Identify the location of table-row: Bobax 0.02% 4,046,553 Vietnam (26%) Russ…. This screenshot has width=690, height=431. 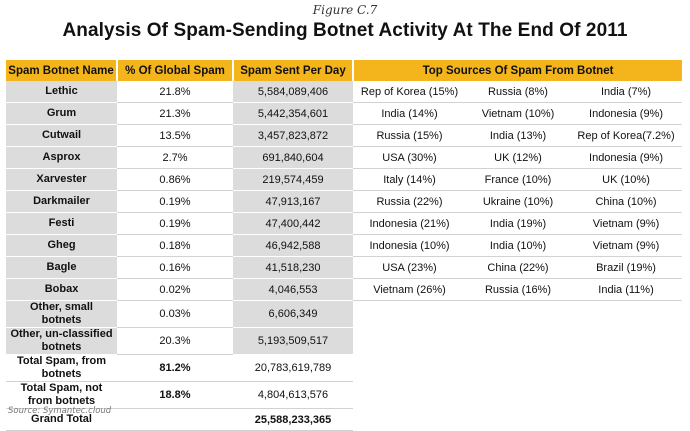
(344, 289).